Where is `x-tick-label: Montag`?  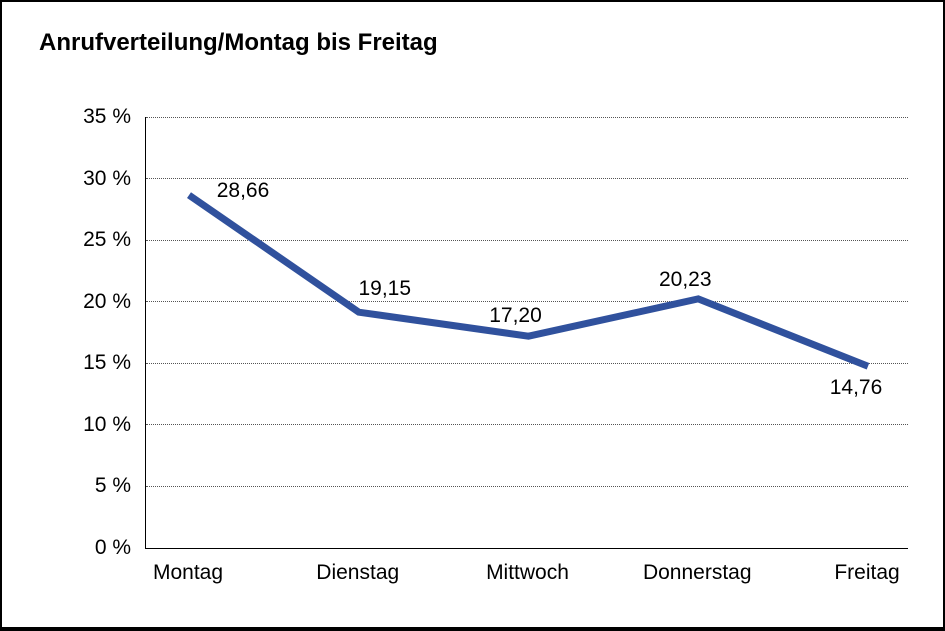
x-tick-label: Montag is located at coordinates (188, 572).